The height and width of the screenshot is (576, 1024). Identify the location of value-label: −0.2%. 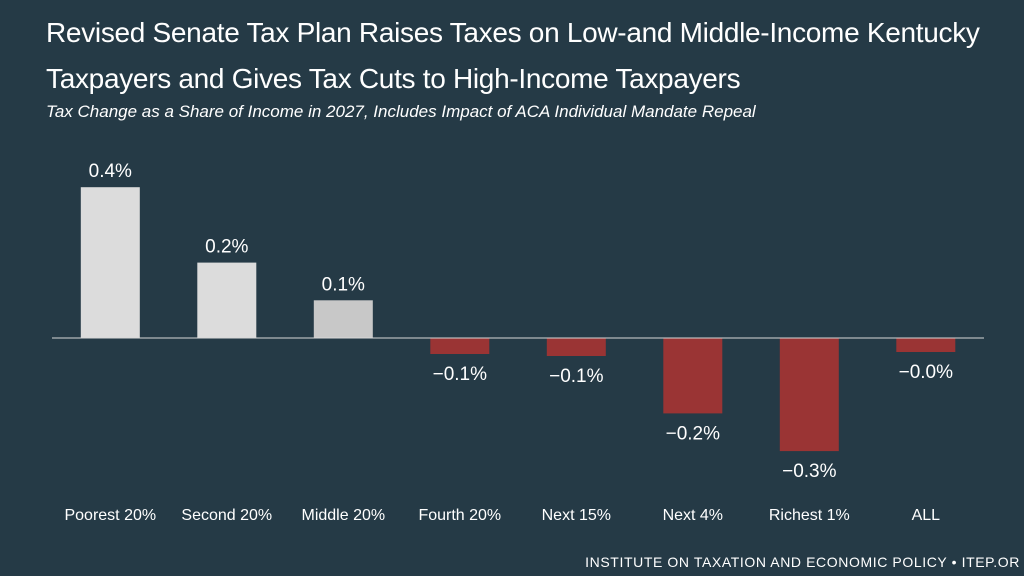
(693, 433).